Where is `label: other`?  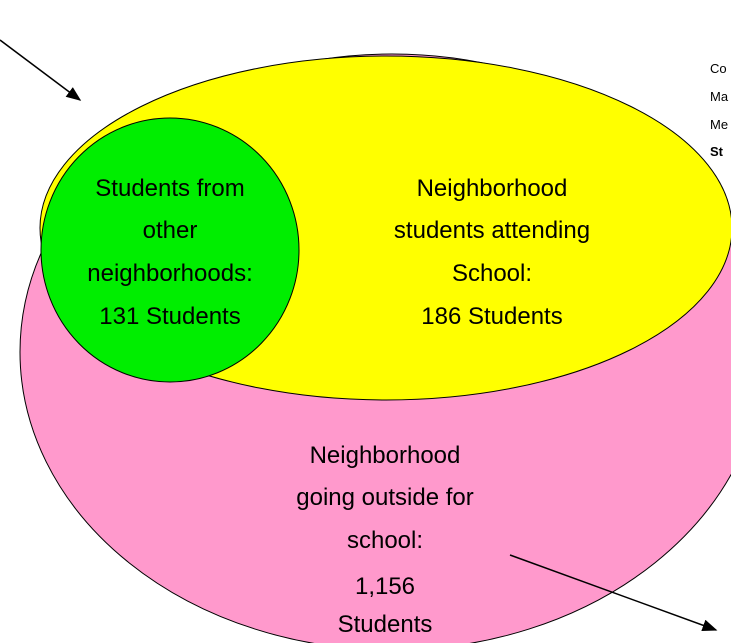 label: other is located at coordinates (170, 230).